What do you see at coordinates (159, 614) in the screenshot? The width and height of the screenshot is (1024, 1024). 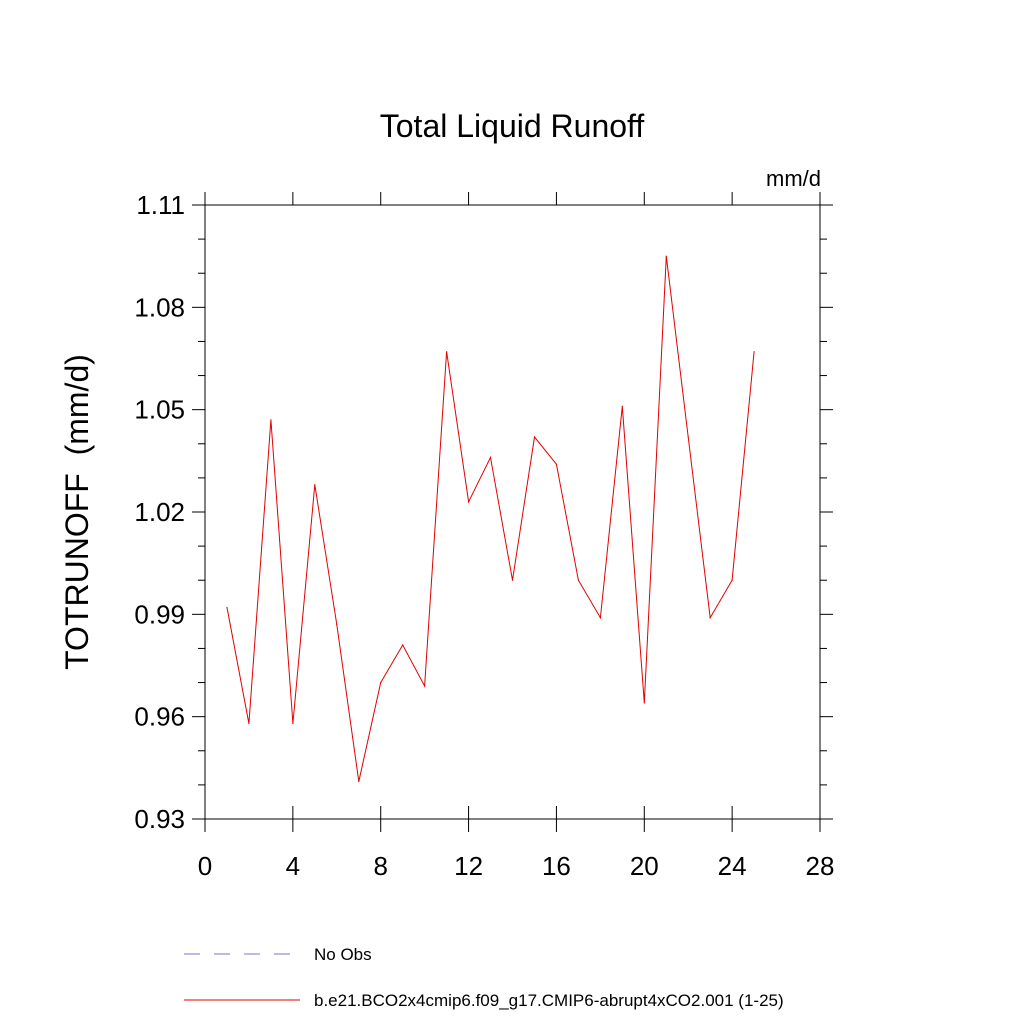 I see `y-tick-label: 0.99` at bounding box center [159, 614].